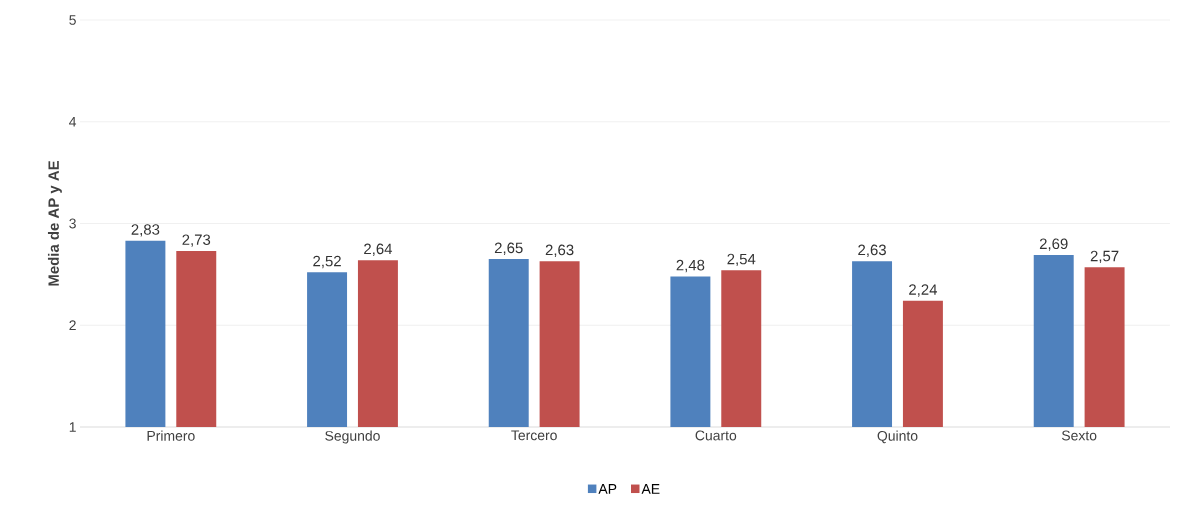  I want to click on y-tick-label: 3, so click(72, 223).